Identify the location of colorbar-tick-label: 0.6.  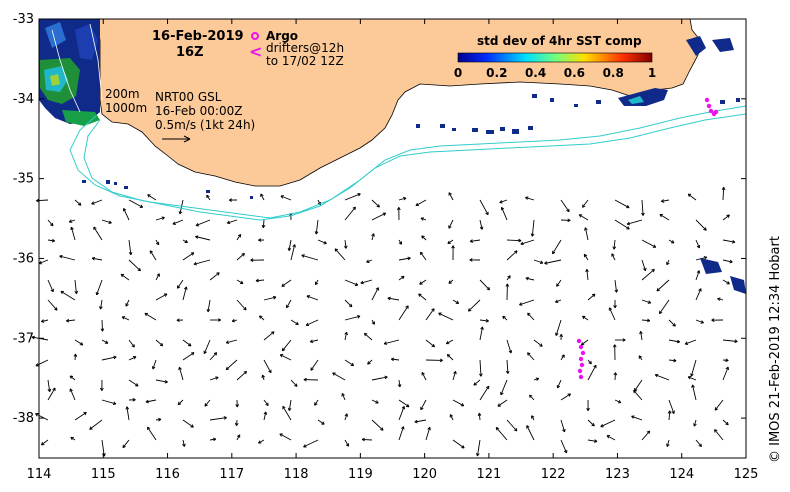
(574, 73).